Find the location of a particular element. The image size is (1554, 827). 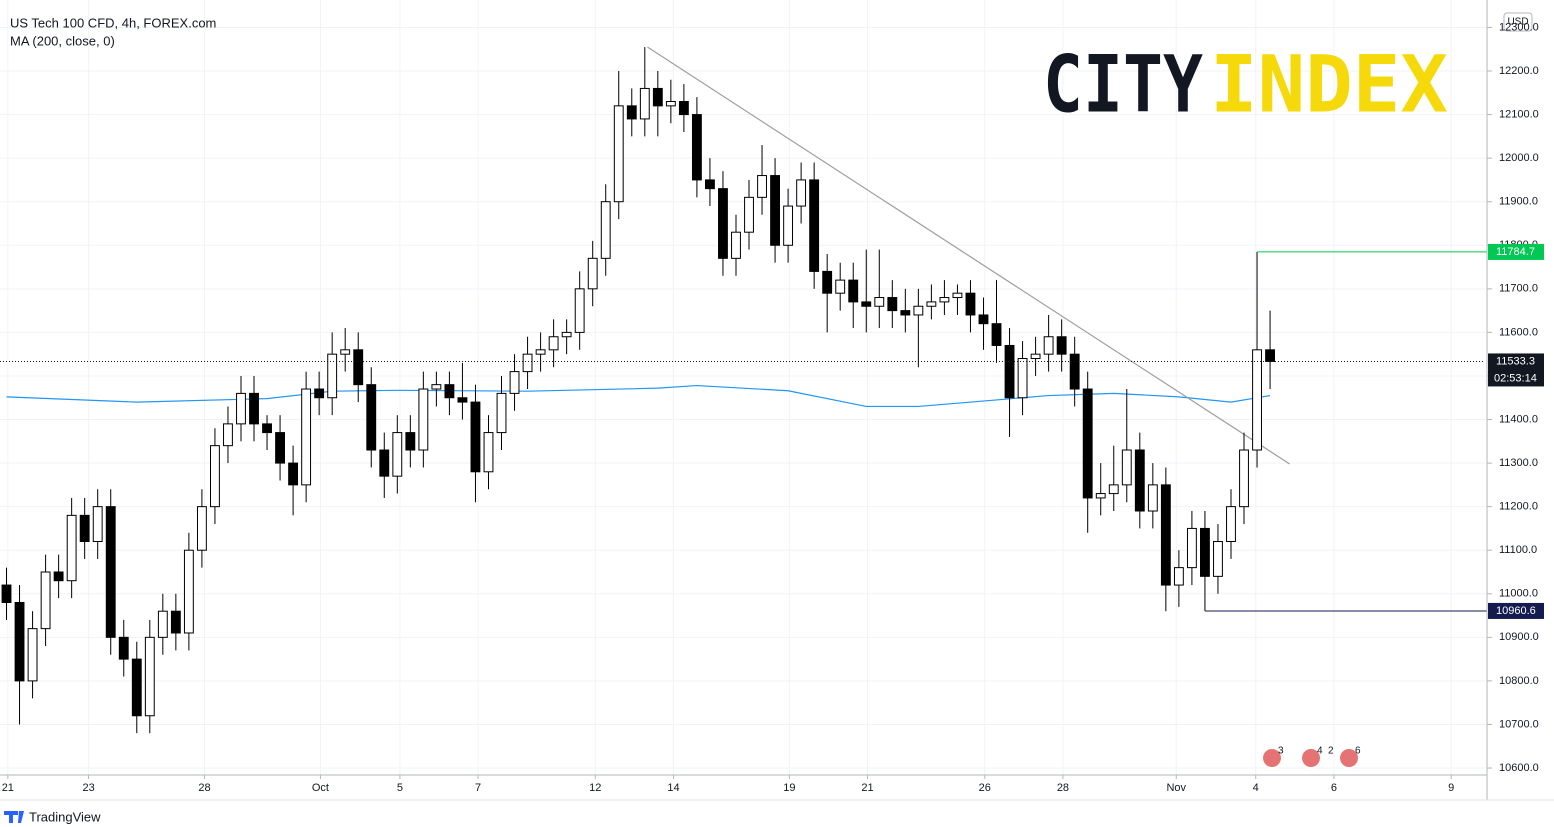

x-tick-label: 7 is located at coordinates (478, 788).